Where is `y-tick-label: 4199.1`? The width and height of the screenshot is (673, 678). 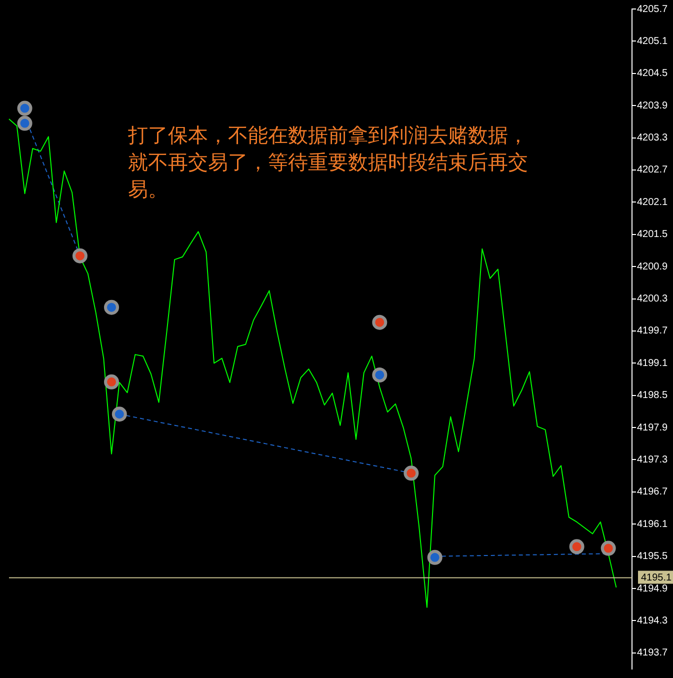 y-tick-label: 4199.1 is located at coordinates (652, 363).